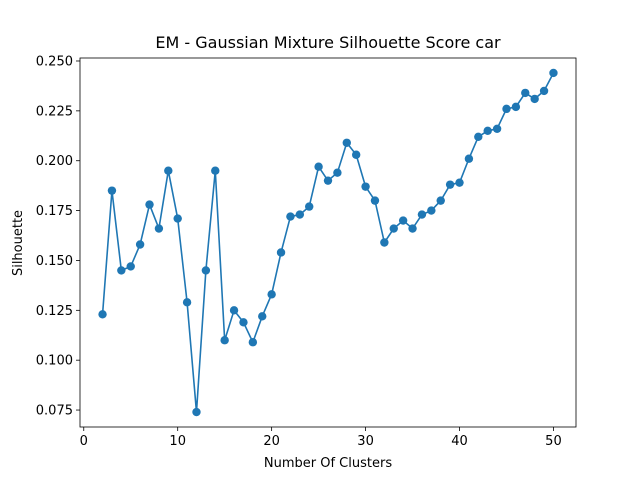 This screenshot has height=480, width=640. Describe the element at coordinates (54, 211) in the screenshot. I see `y-tick-label: 0.175` at that location.